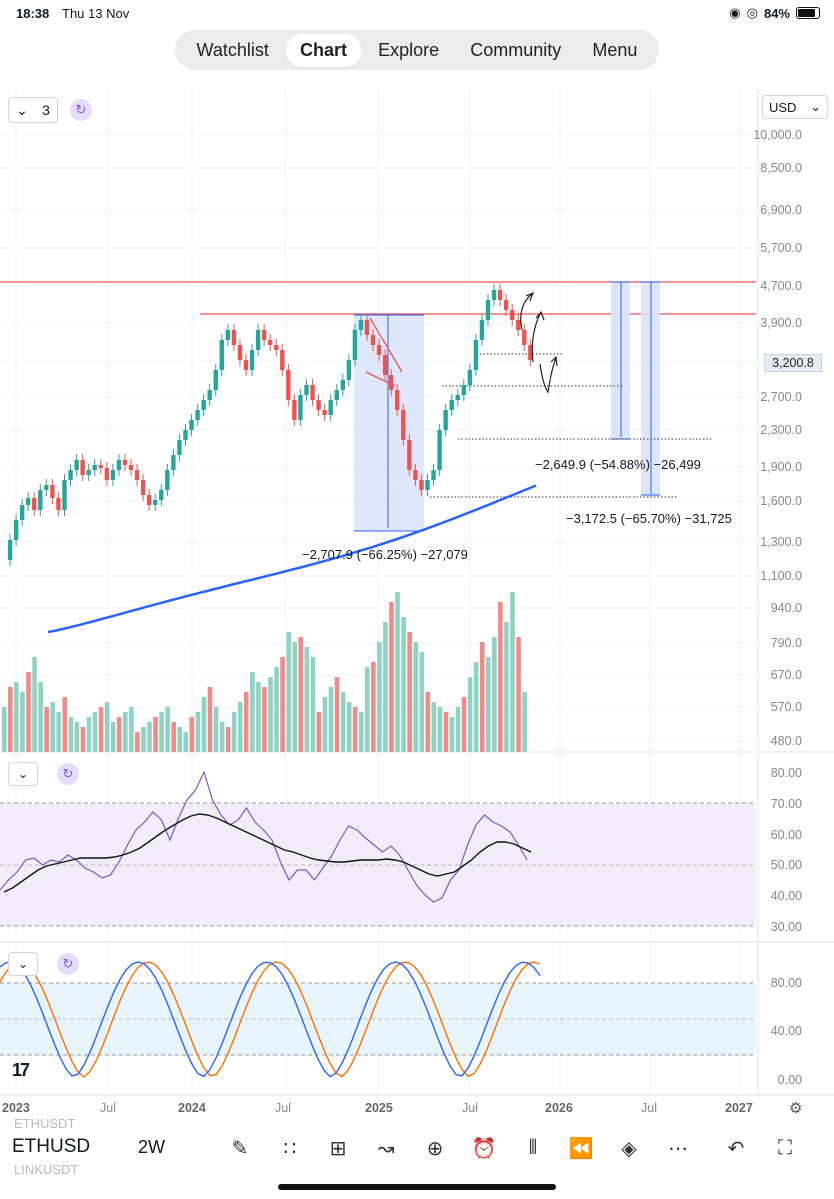 The image size is (834, 1199). I want to click on rsi-line, so click(264, 836).